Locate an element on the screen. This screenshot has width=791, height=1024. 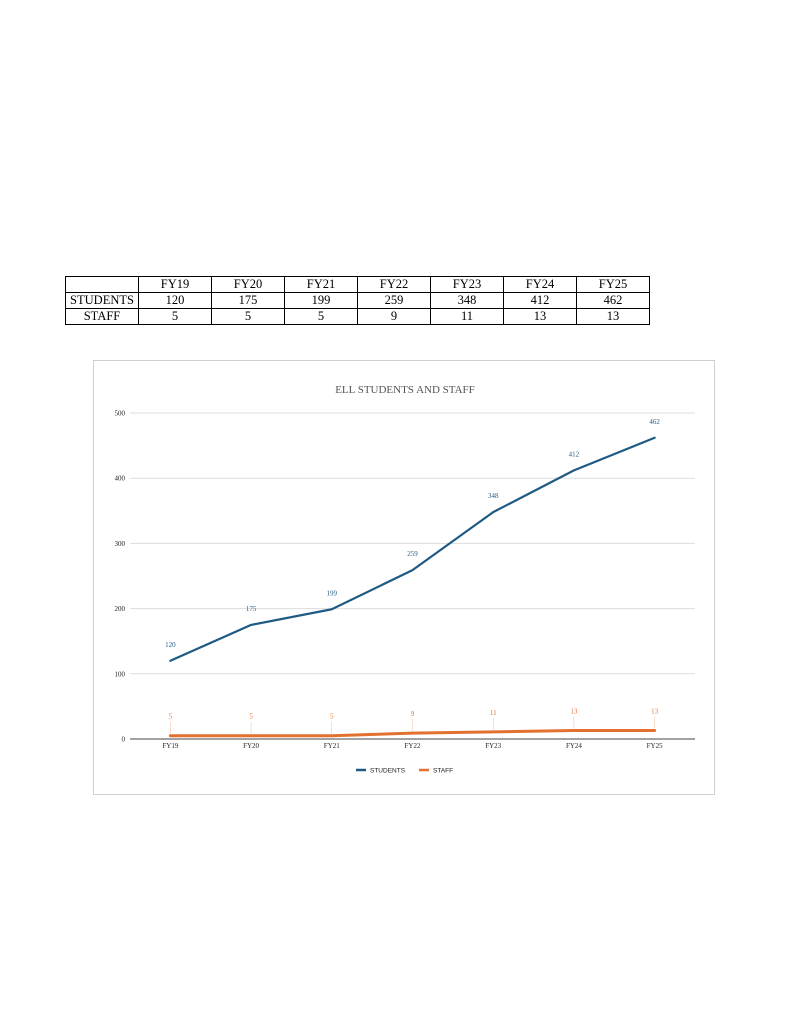
y-tick-label: 400 is located at coordinates (120, 479).